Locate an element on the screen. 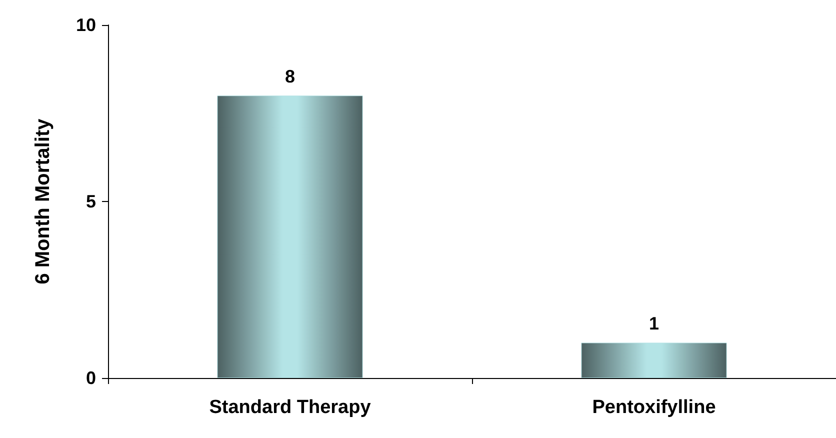  x-tick-label: Pentoxifylline is located at coordinates (654, 407).